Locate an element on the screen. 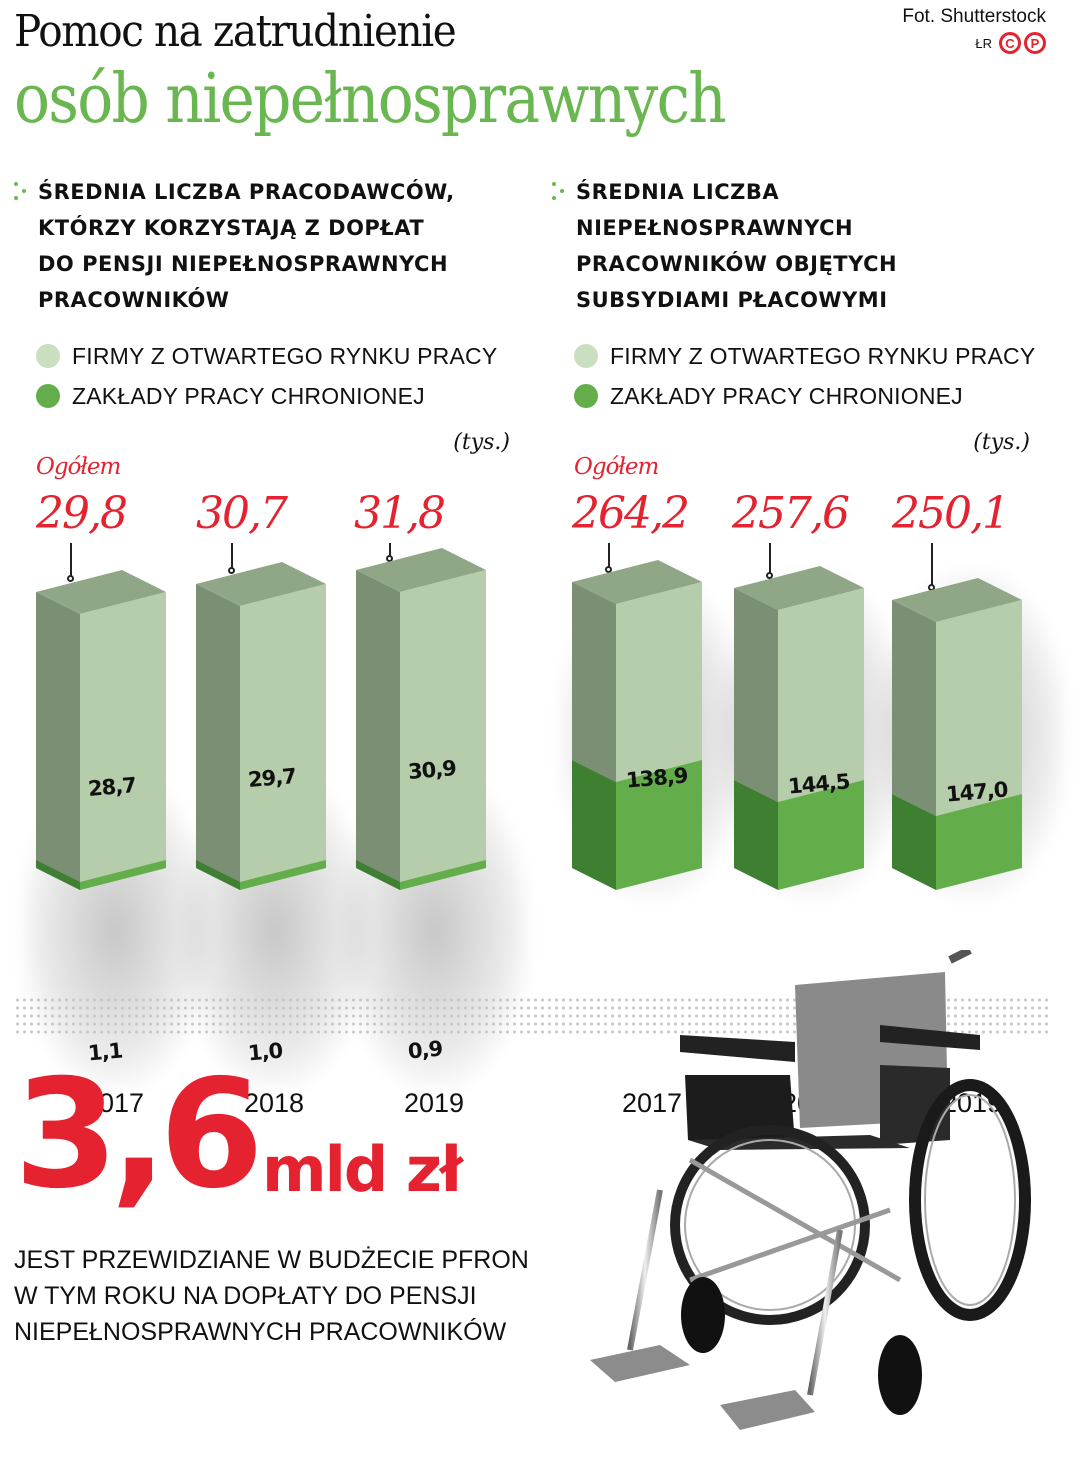 Image resolution: width=1080 pixels, height=1465 pixels. value-open: 30,9 is located at coordinates (432, 770).